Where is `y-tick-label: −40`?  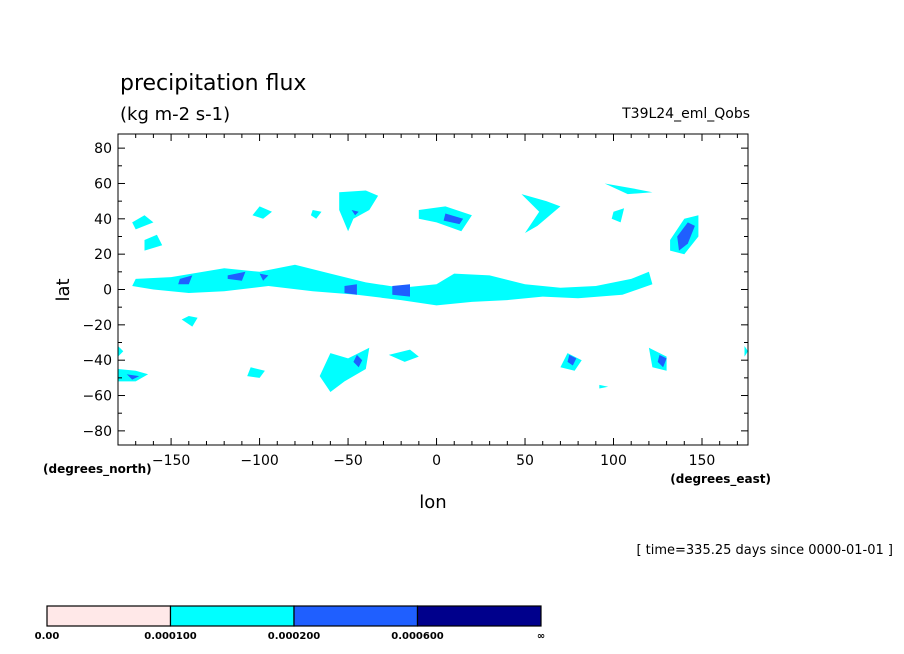
y-tick-label: −40 is located at coordinates (97, 361).